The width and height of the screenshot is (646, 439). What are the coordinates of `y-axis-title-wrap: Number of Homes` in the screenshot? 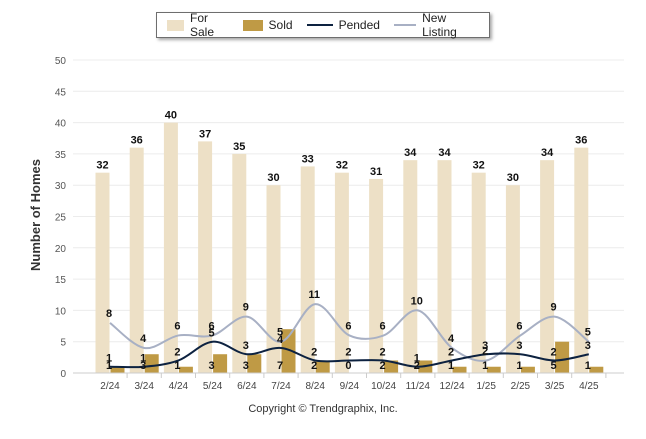 It's located at (35, 215).